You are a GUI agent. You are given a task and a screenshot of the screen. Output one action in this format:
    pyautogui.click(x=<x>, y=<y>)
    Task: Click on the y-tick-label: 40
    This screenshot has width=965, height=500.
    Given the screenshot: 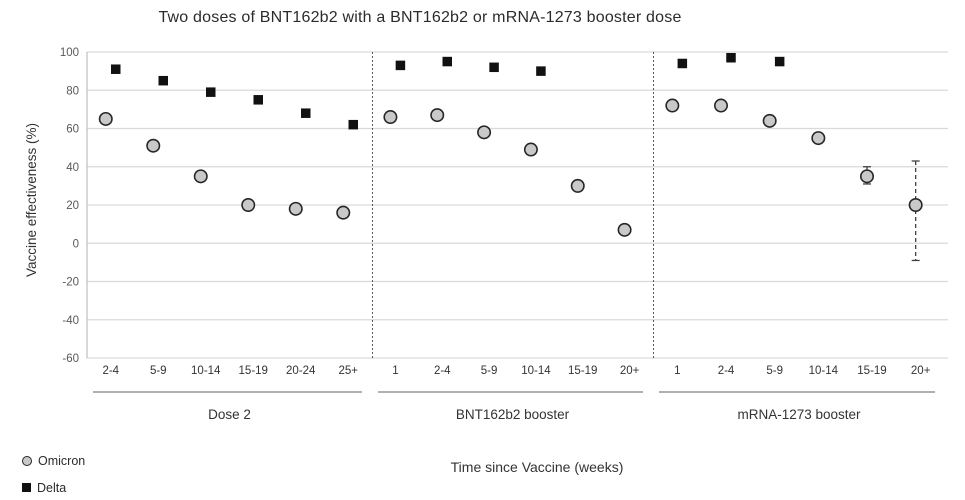 What is the action you would take?
    pyautogui.click(x=72, y=168)
    